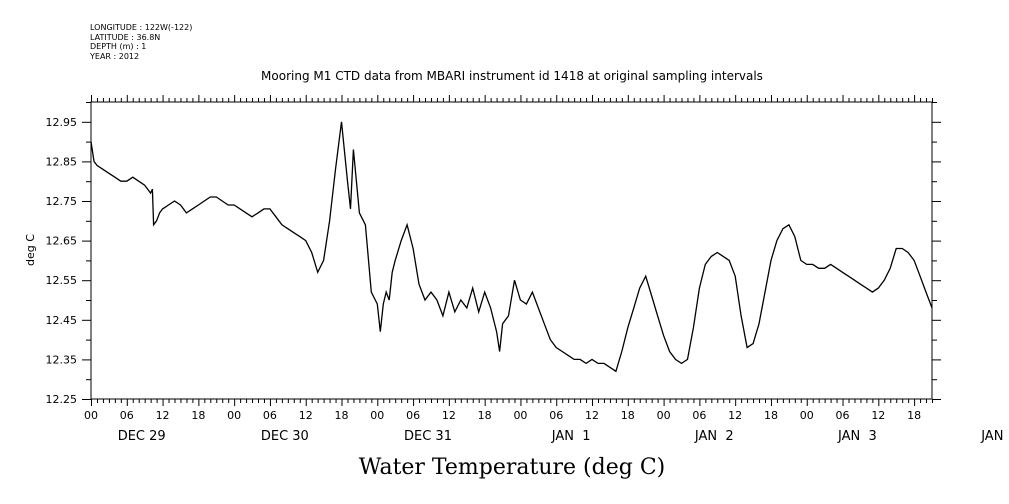 The width and height of the screenshot is (1009, 504). What do you see at coordinates (994, 436) in the screenshot?
I see `day-label: JAN 4` at bounding box center [994, 436].